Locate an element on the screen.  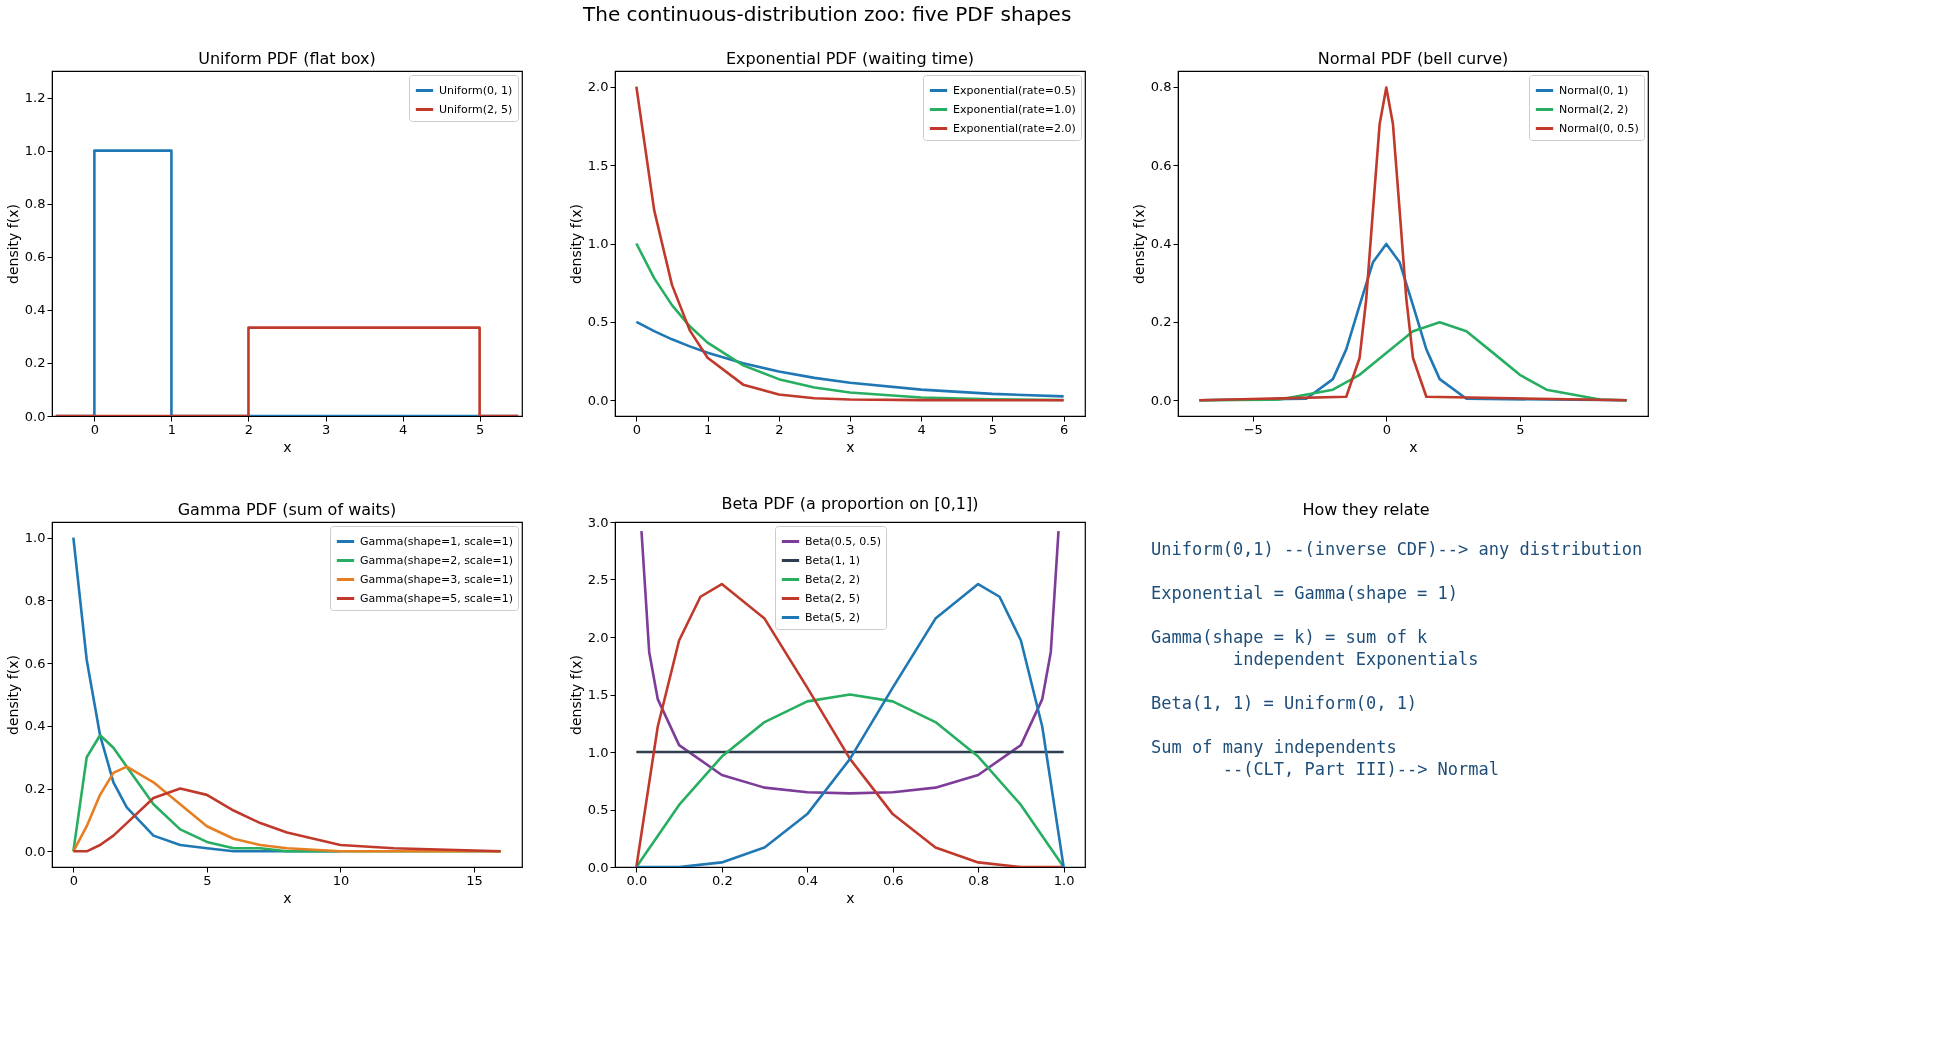
text: Uniform(0,1) --(inverse CDF)--> any distribution is located at coordinates (1397, 549).